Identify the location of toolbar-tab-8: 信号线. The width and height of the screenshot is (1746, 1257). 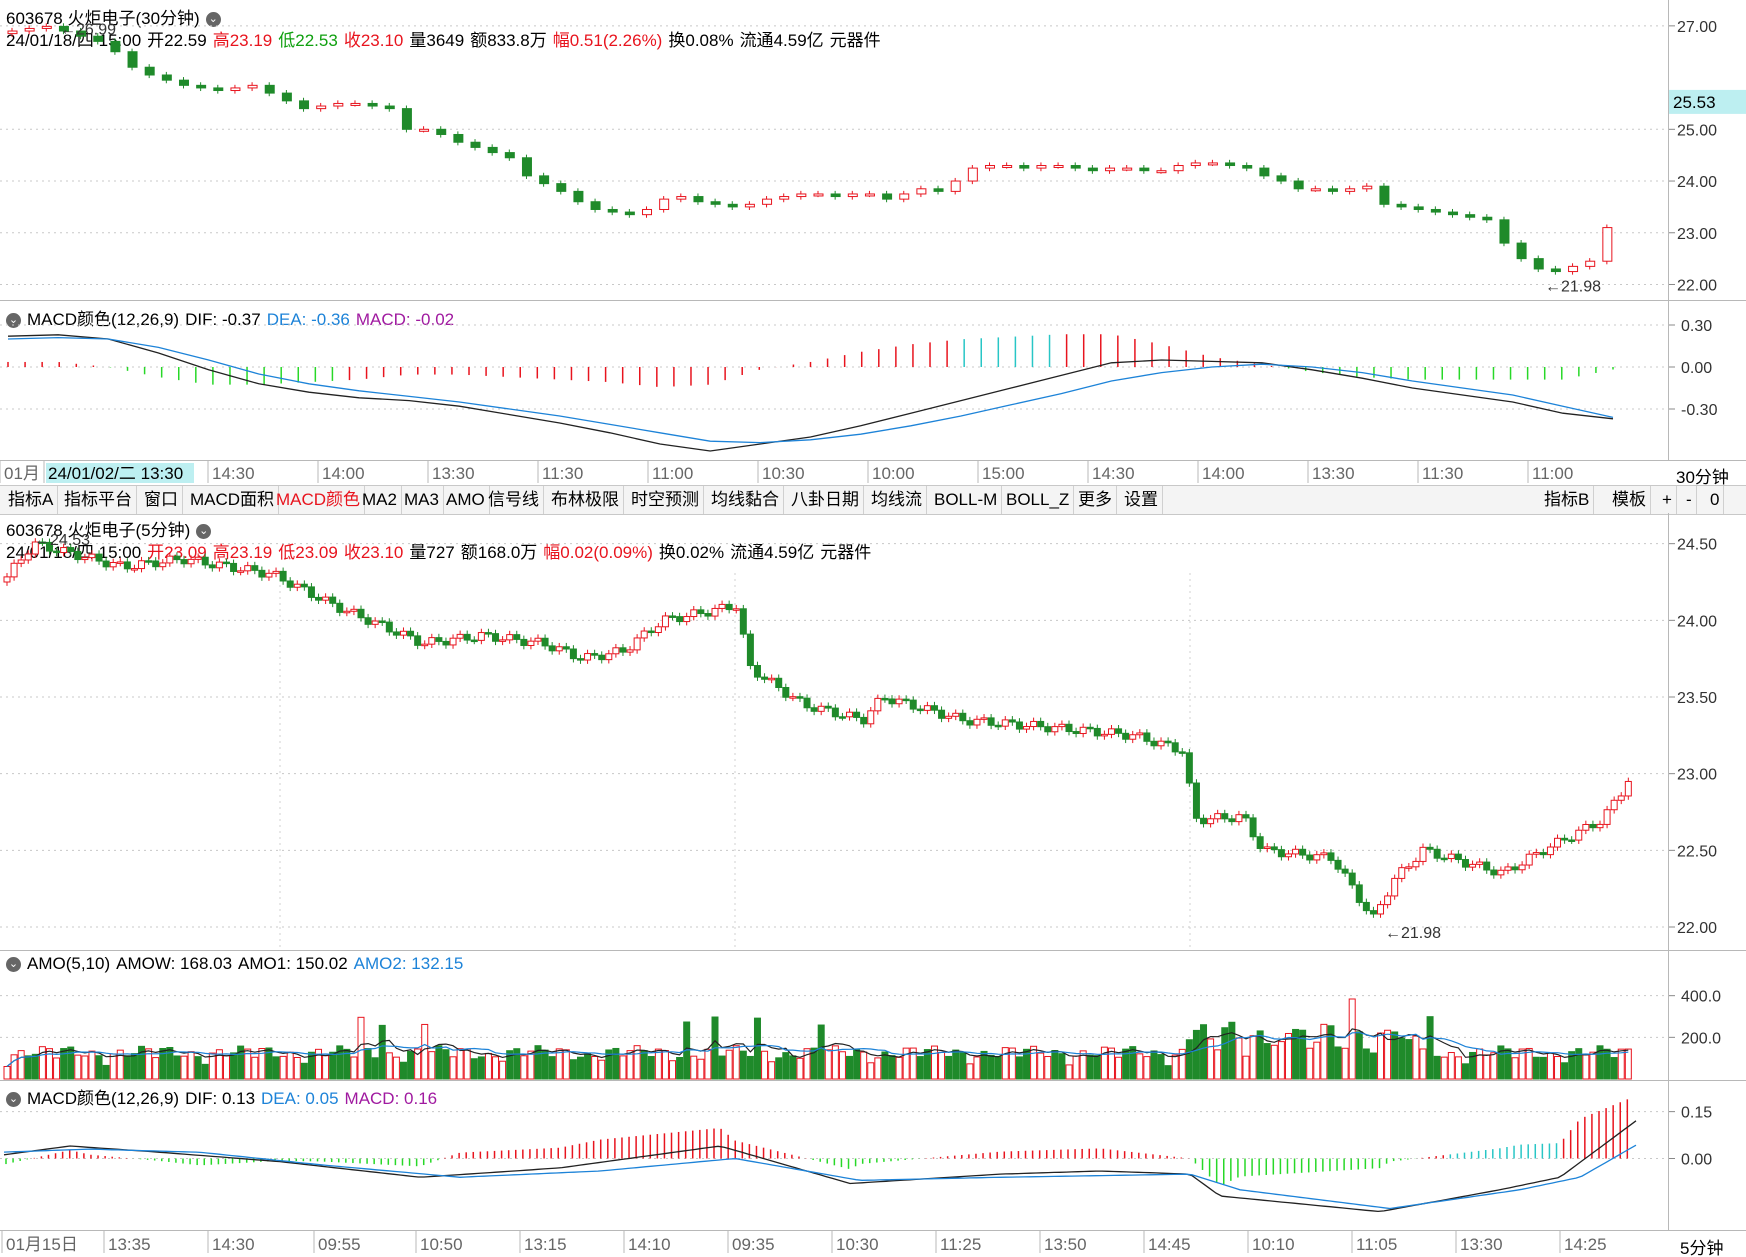
(514, 500).